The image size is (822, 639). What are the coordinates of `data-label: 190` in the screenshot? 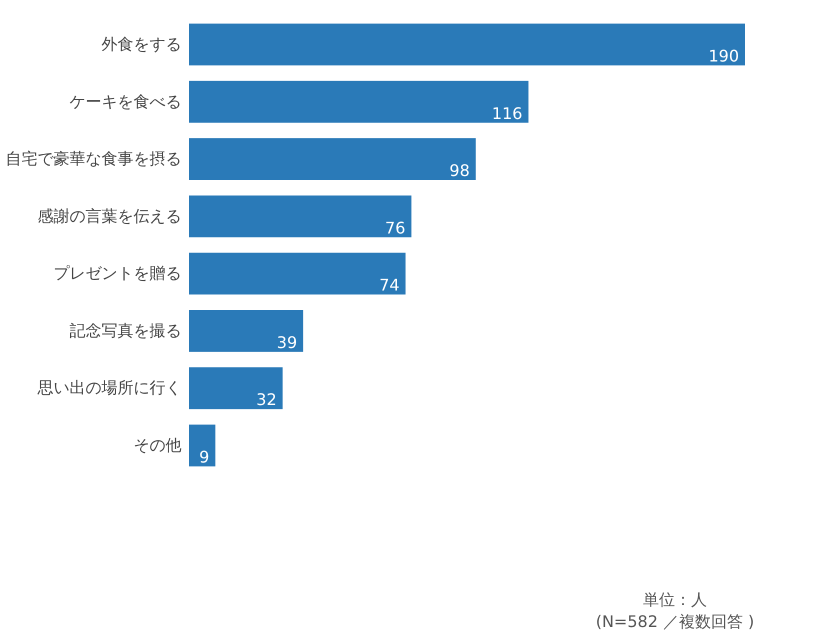 It's located at (723, 56).